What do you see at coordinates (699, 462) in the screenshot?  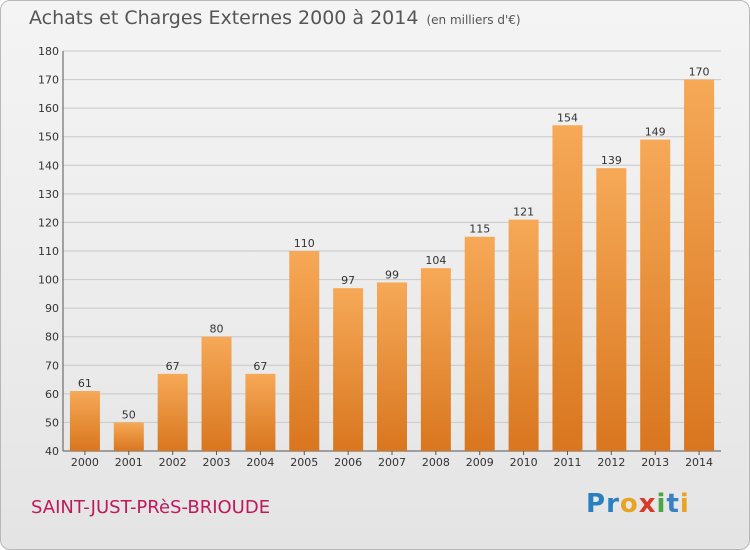 I see `x-tick-label: 2014` at bounding box center [699, 462].